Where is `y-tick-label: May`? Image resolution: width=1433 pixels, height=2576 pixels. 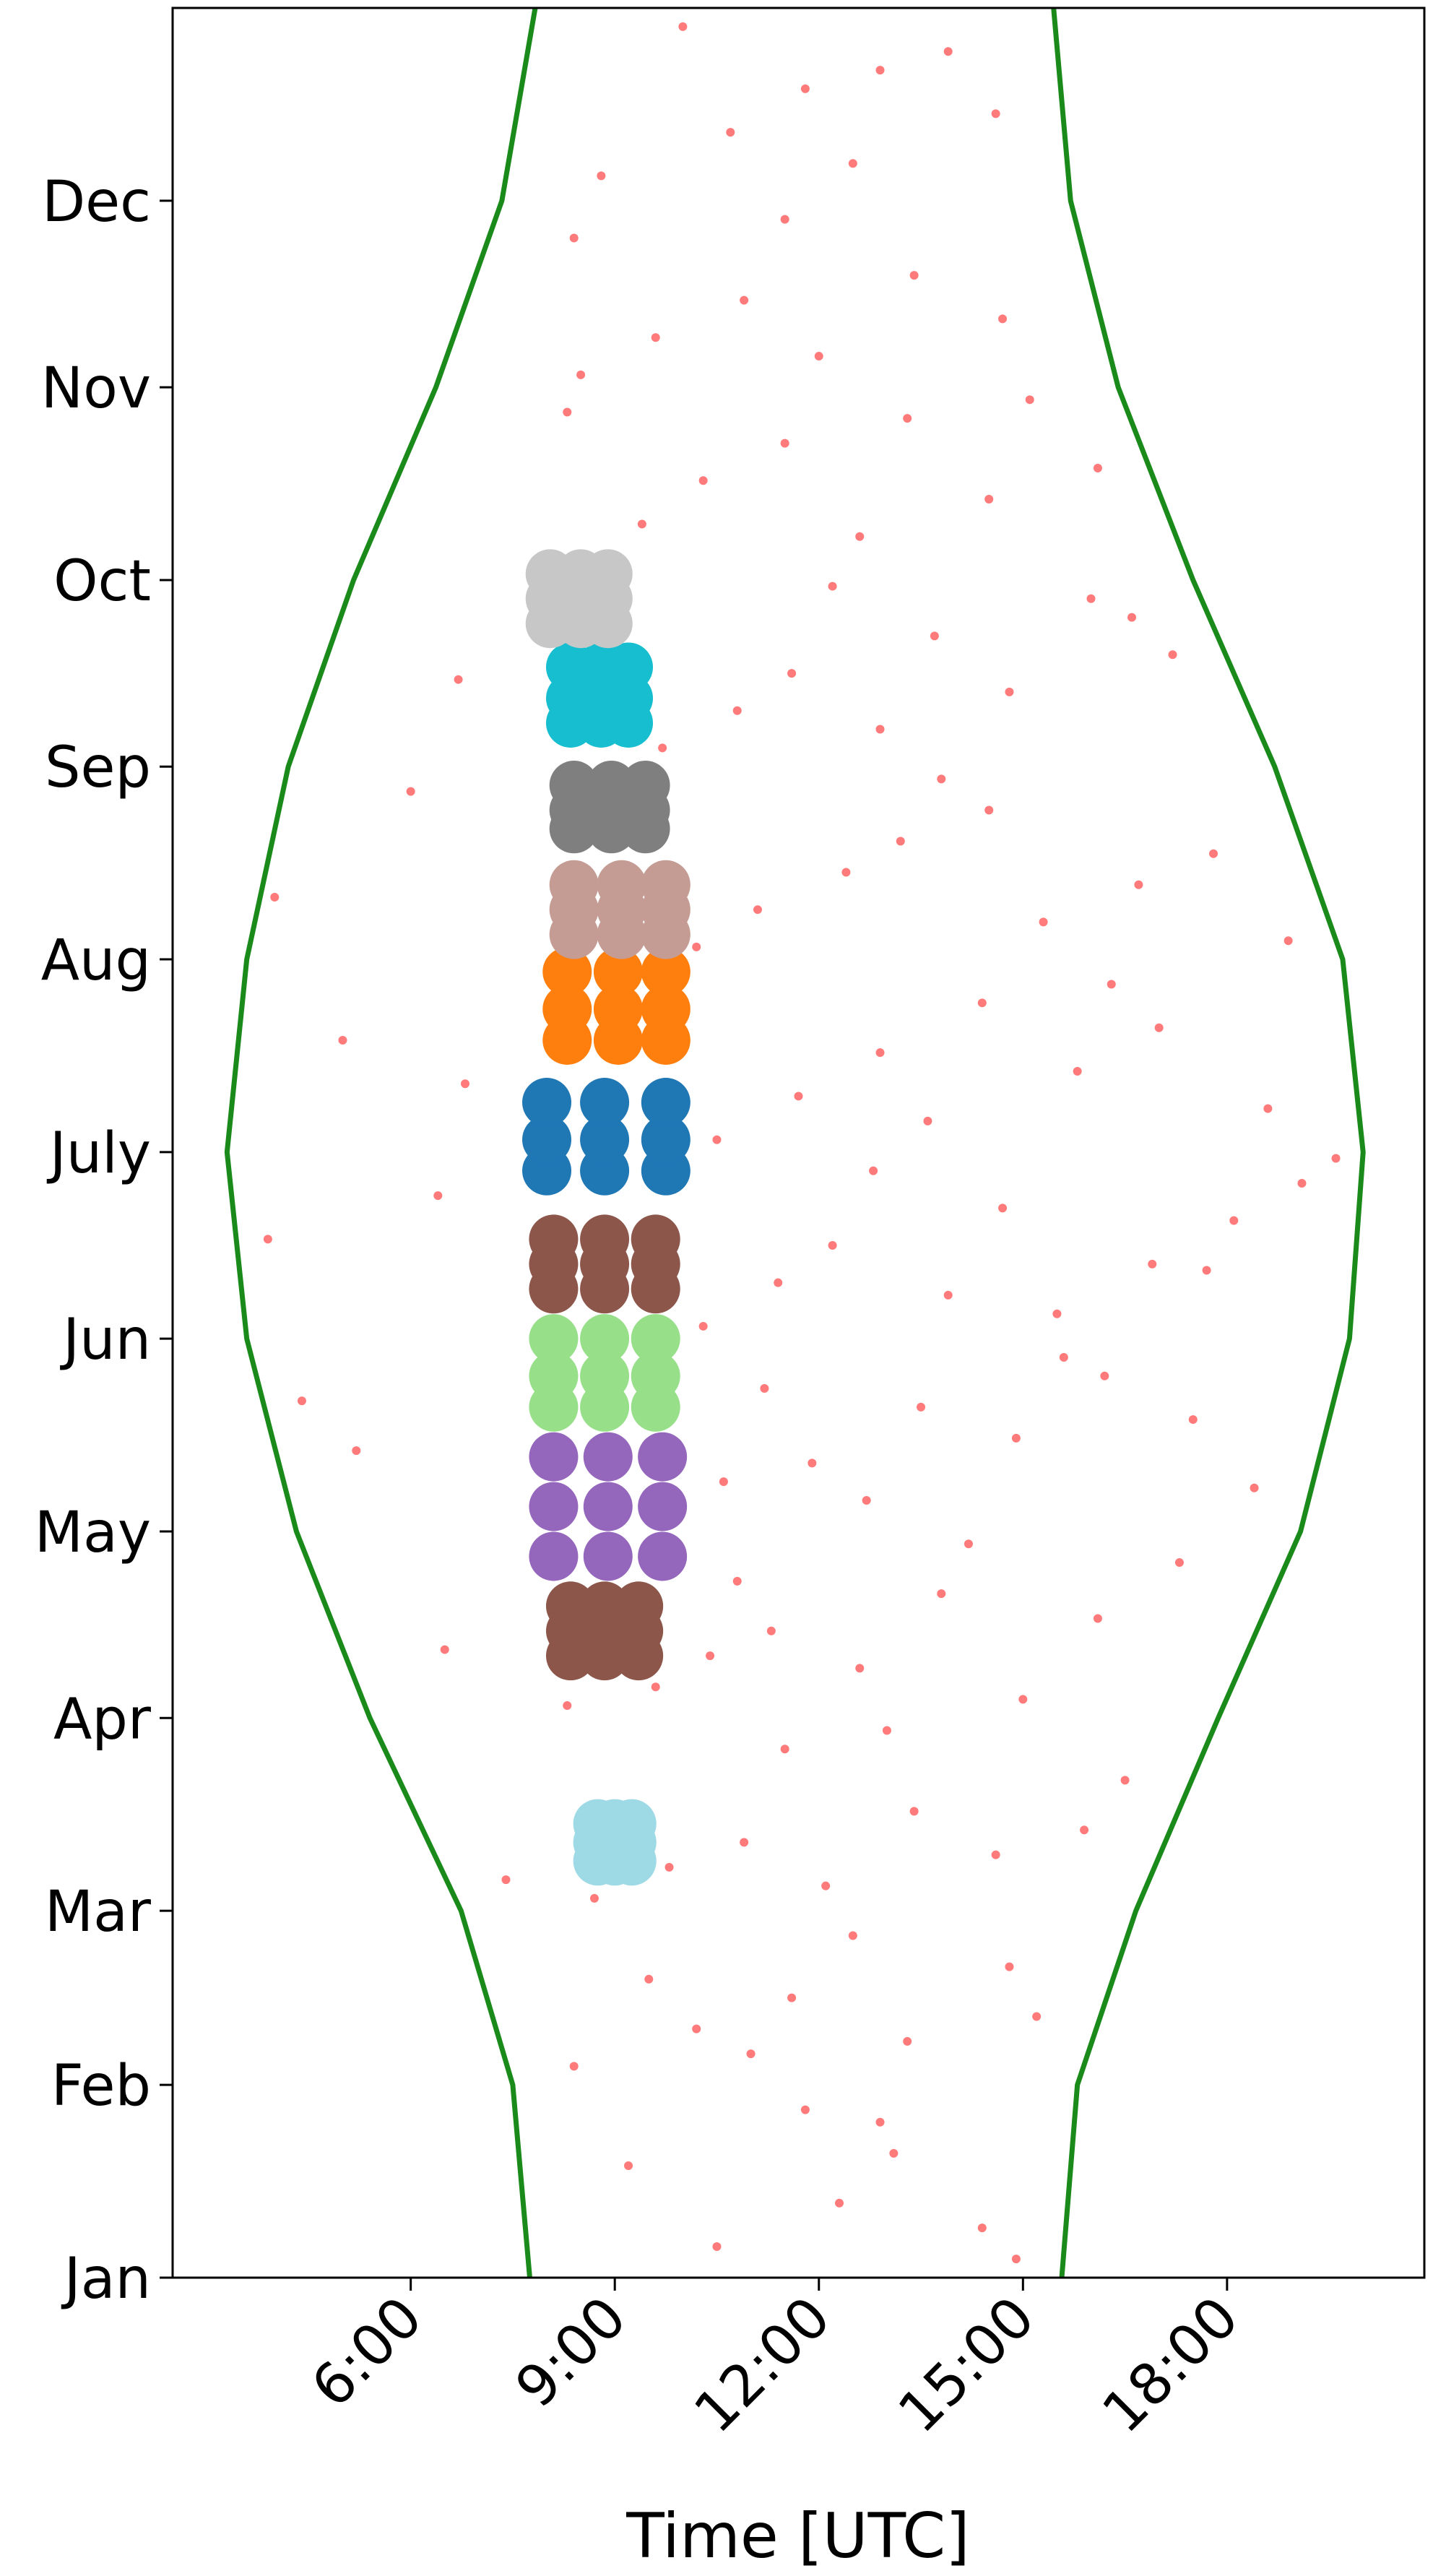 y-tick-label: May is located at coordinates (93, 1532).